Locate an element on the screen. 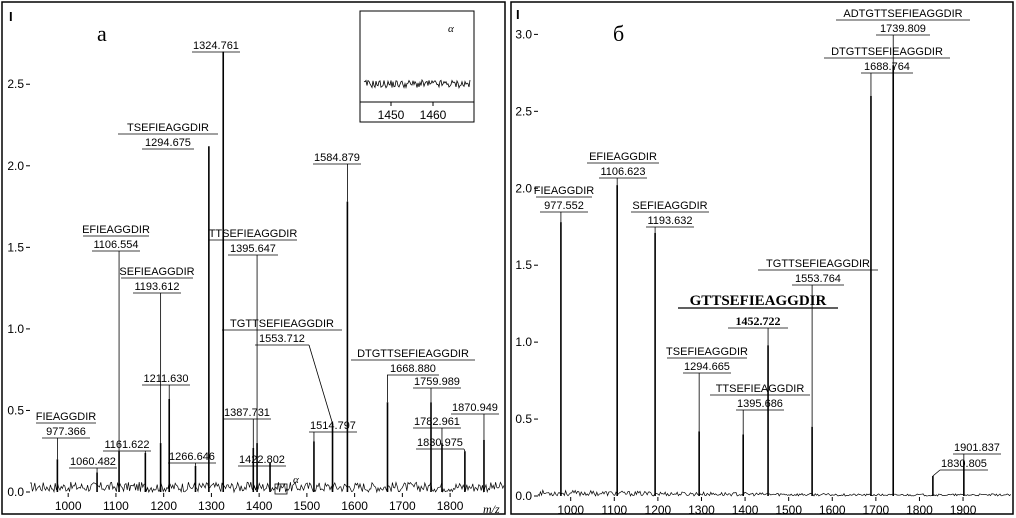  panel-a-y-ticks: 0.0 0.5 1.0 1.5 2.0 2.5 is located at coordinates (18, 288).